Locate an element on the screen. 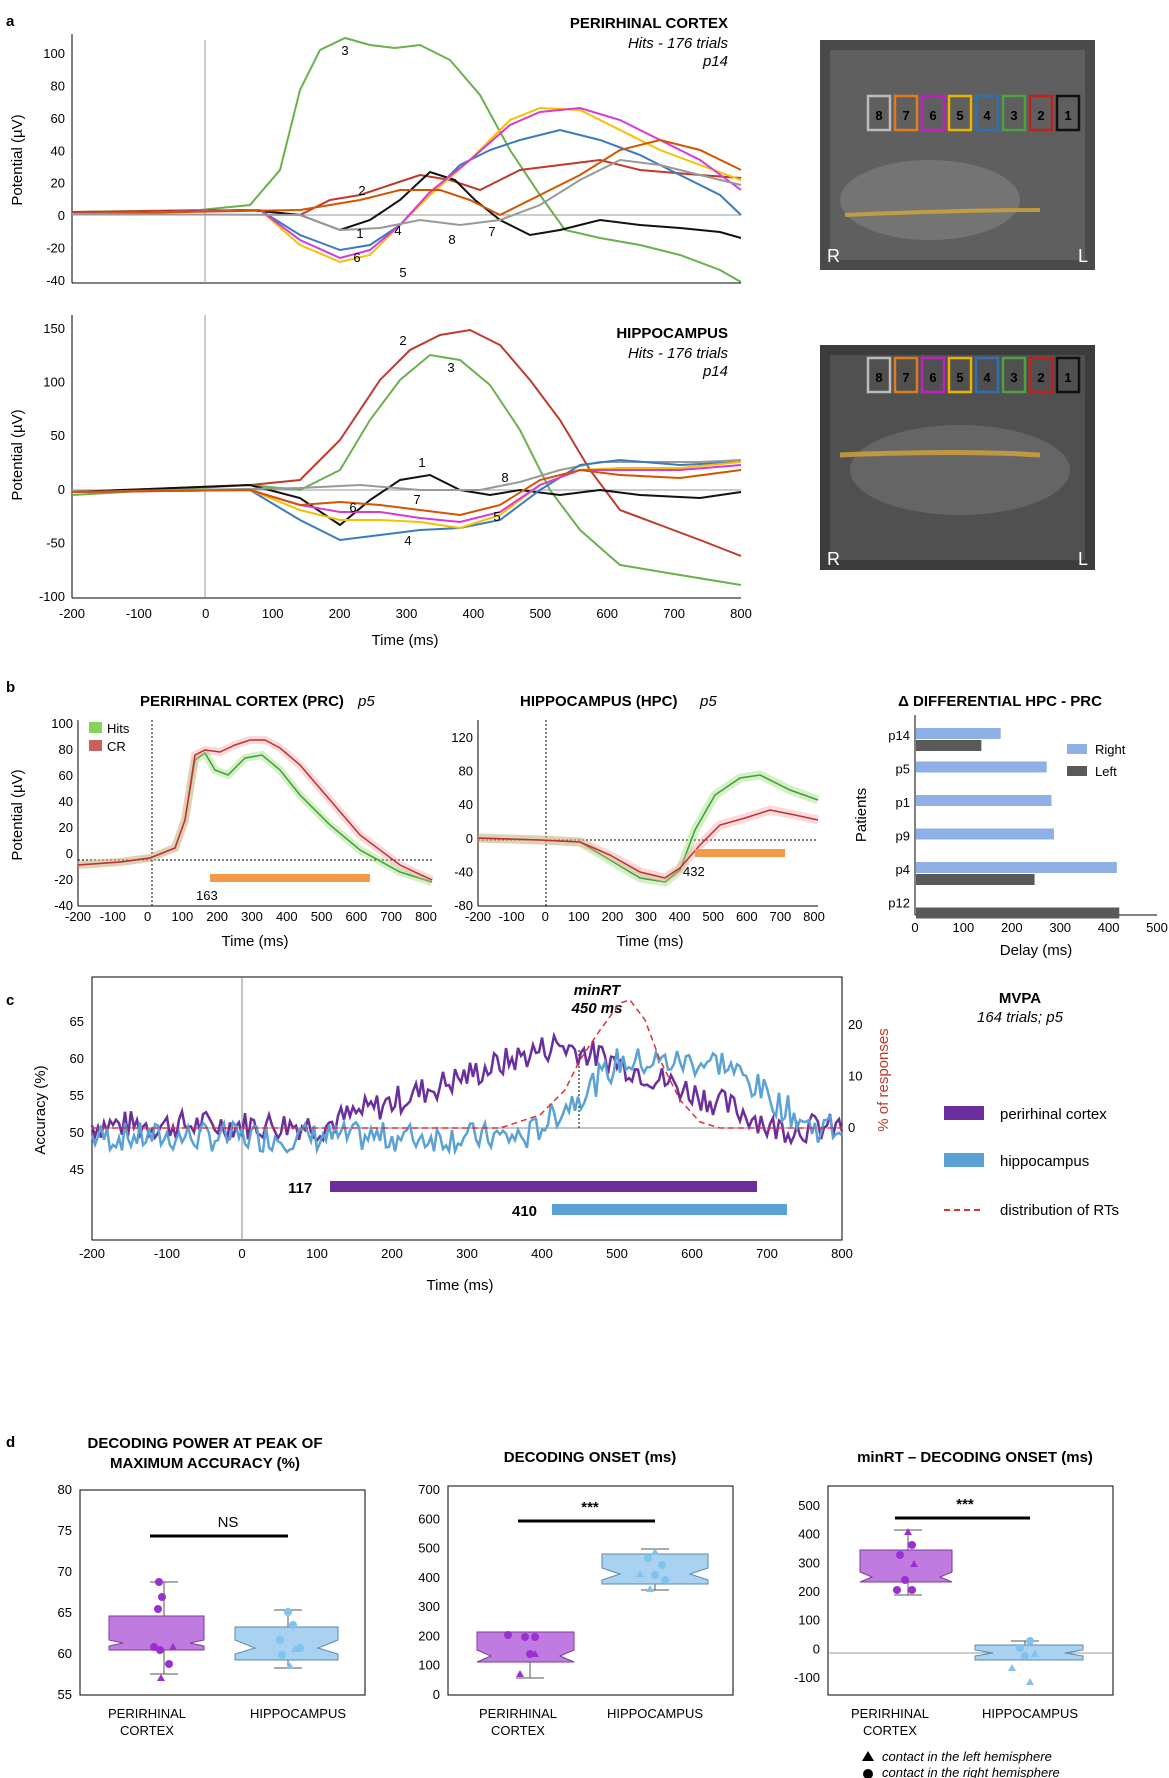 This screenshot has height=1778, width=1169. d1-title2: MAXIMUM ACCURACY (%) is located at coordinates (205, 1463).